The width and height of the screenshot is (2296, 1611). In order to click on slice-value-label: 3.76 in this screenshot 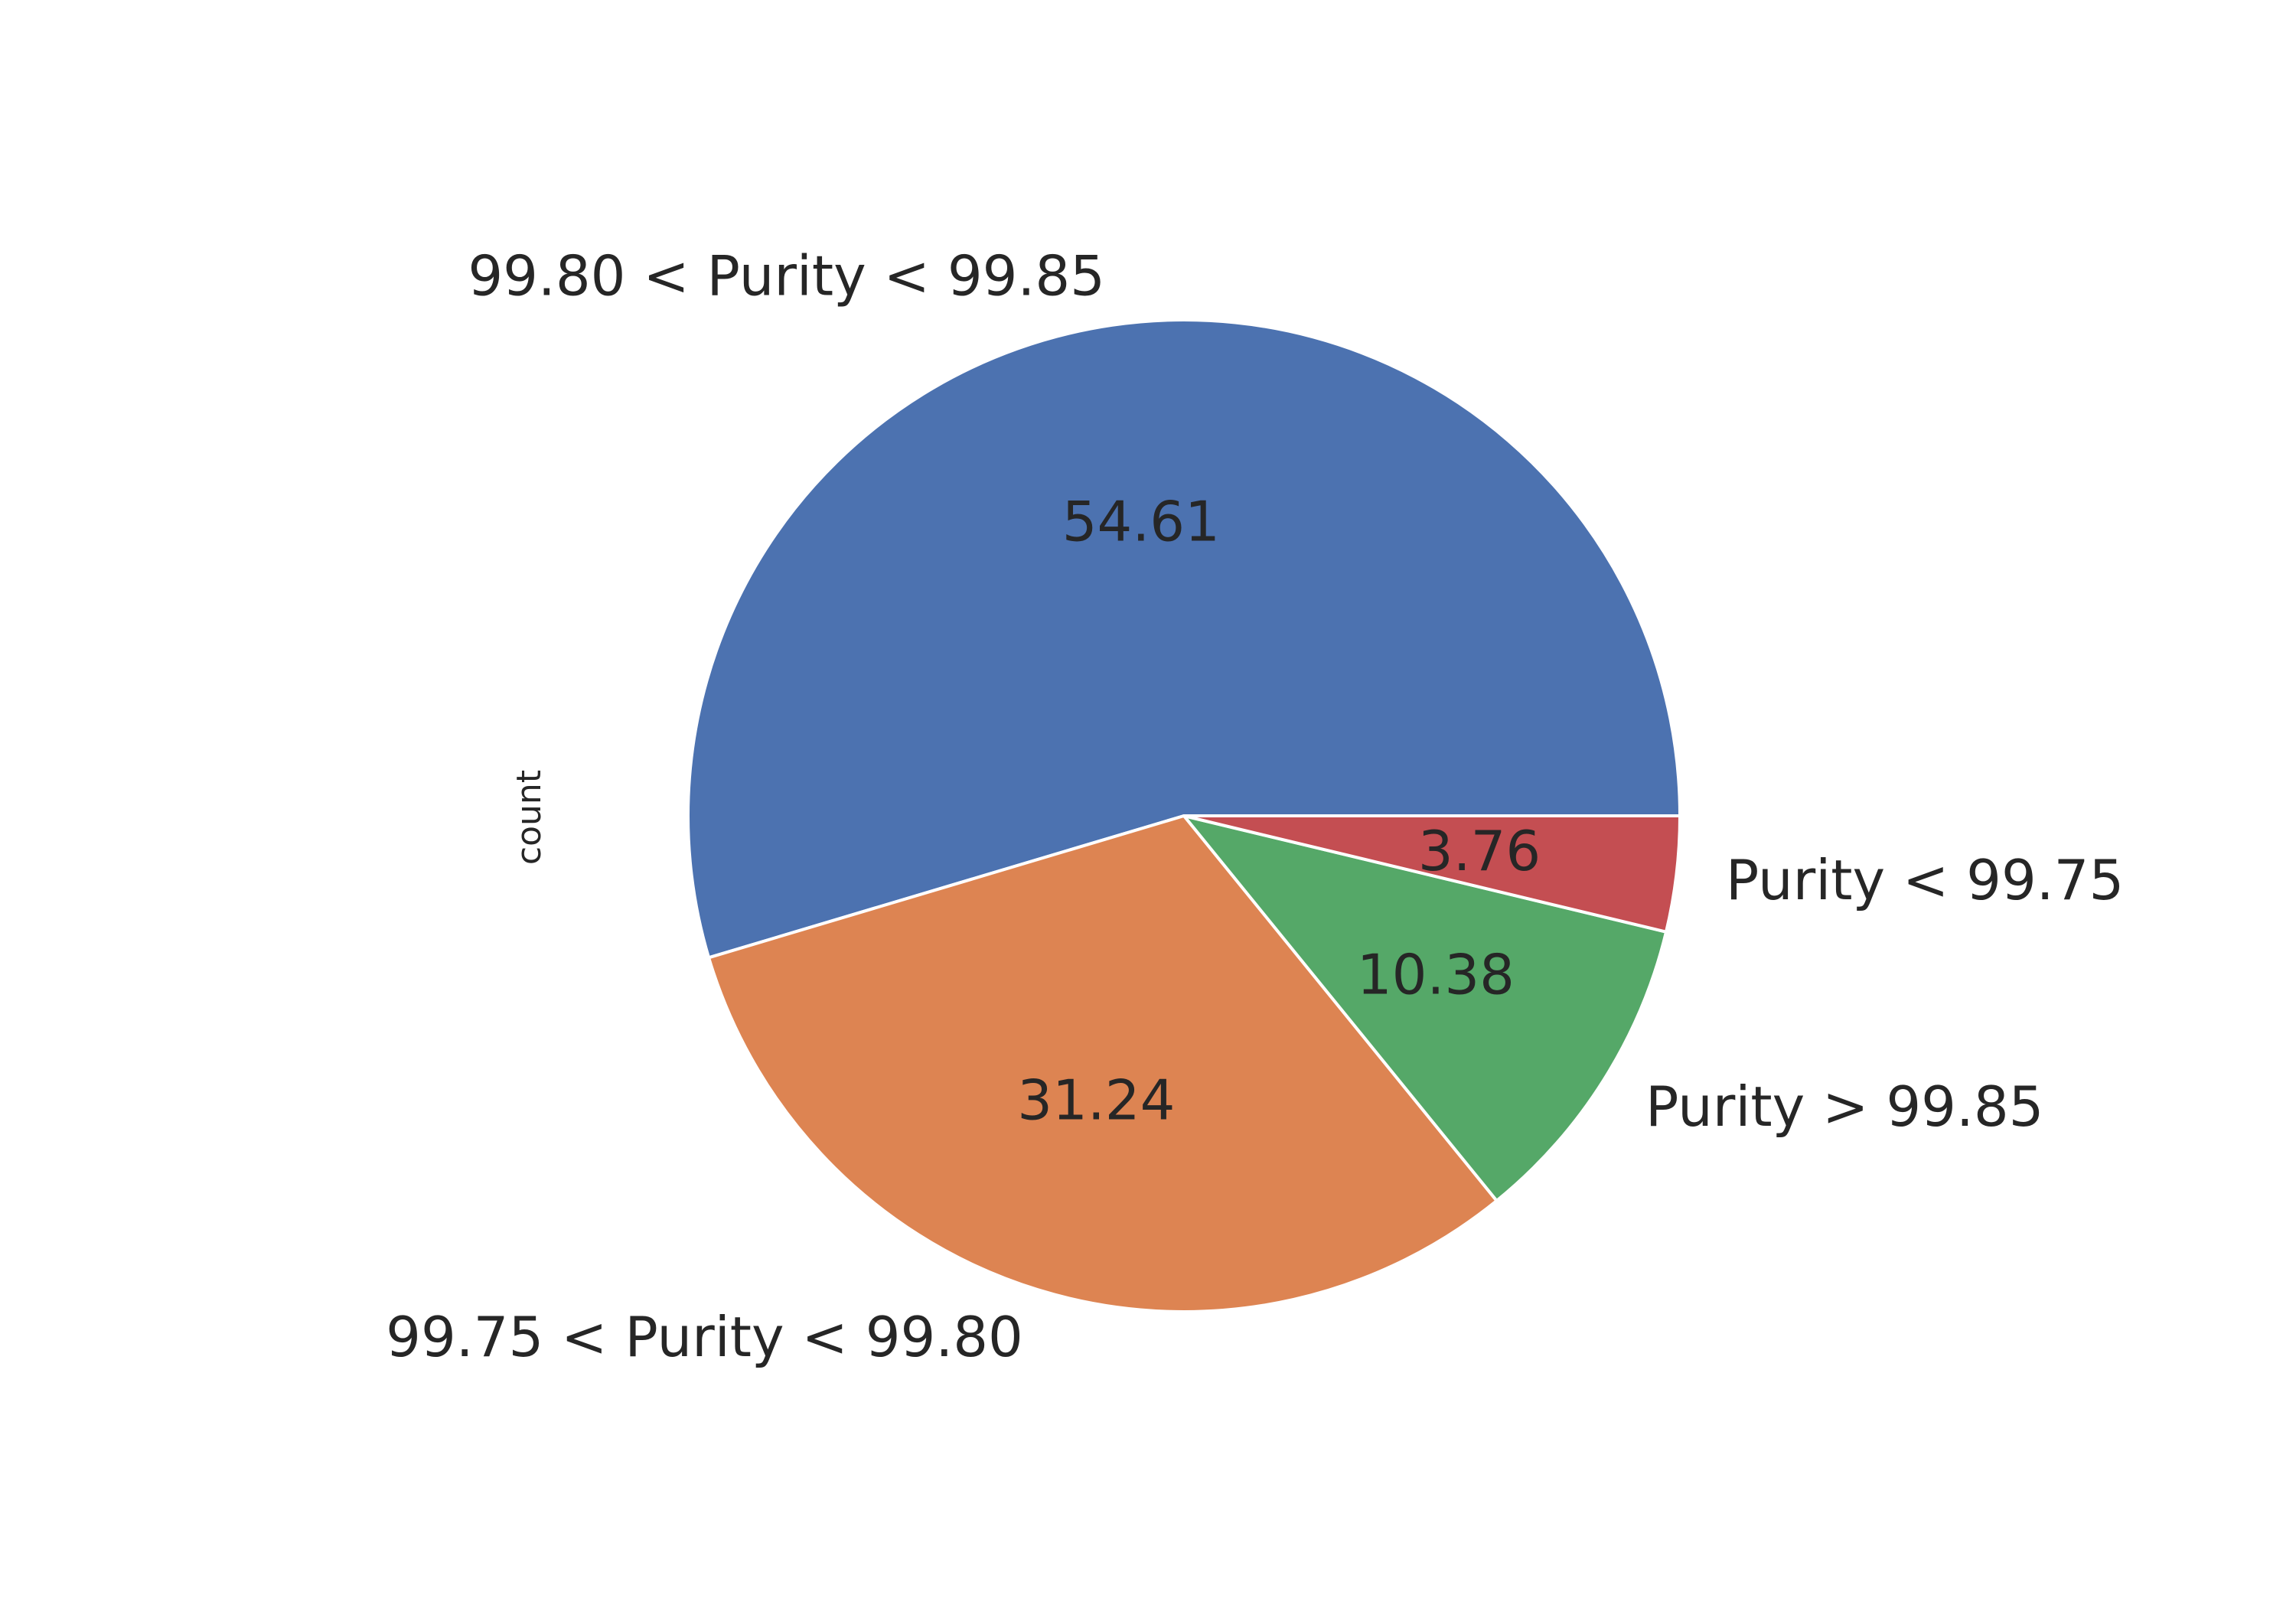, I will do `click(1479, 851)`.